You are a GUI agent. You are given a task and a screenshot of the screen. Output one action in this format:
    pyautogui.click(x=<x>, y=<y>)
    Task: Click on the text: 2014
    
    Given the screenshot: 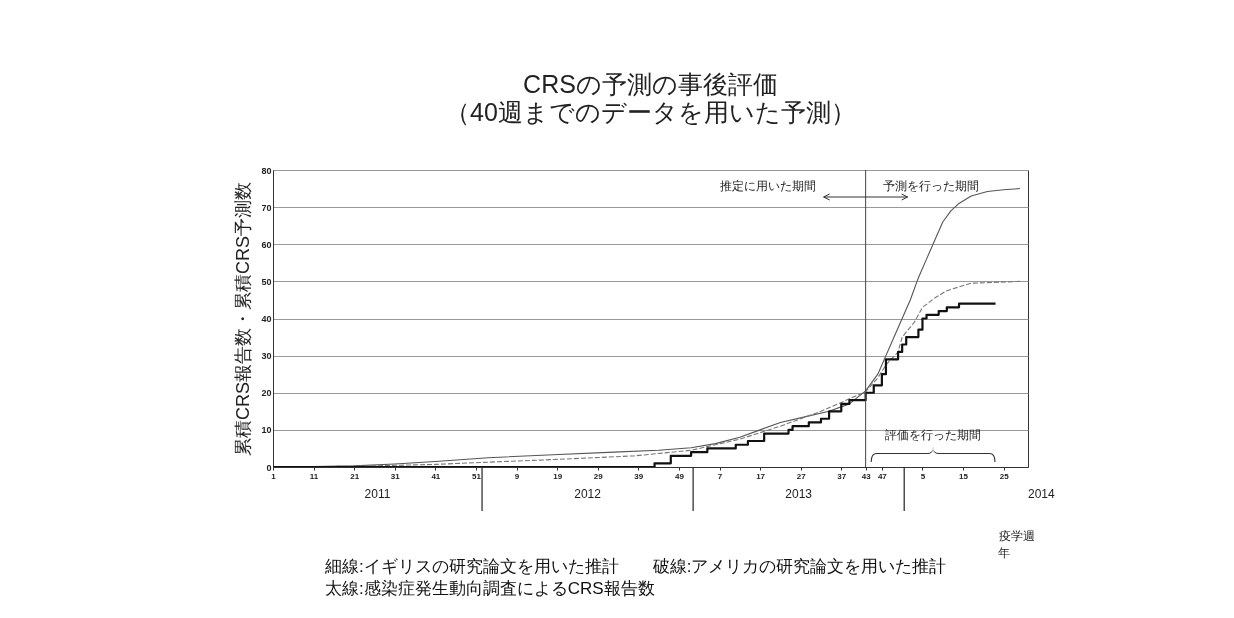 What is the action you would take?
    pyautogui.click(x=1042, y=494)
    